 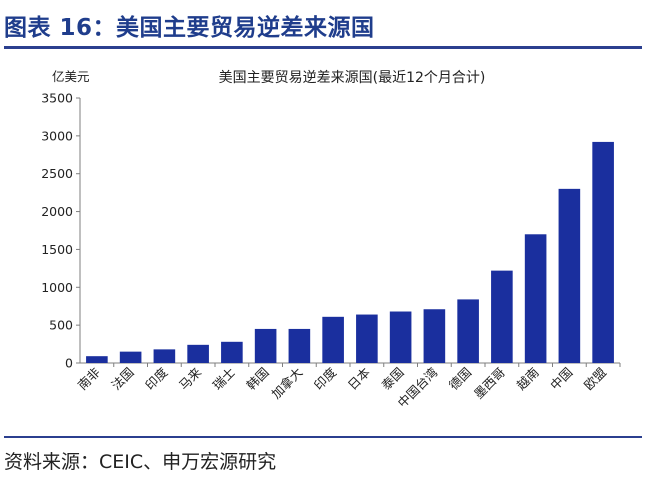 I want to click on unit-label: 亿美元, so click(x=71, y=76).